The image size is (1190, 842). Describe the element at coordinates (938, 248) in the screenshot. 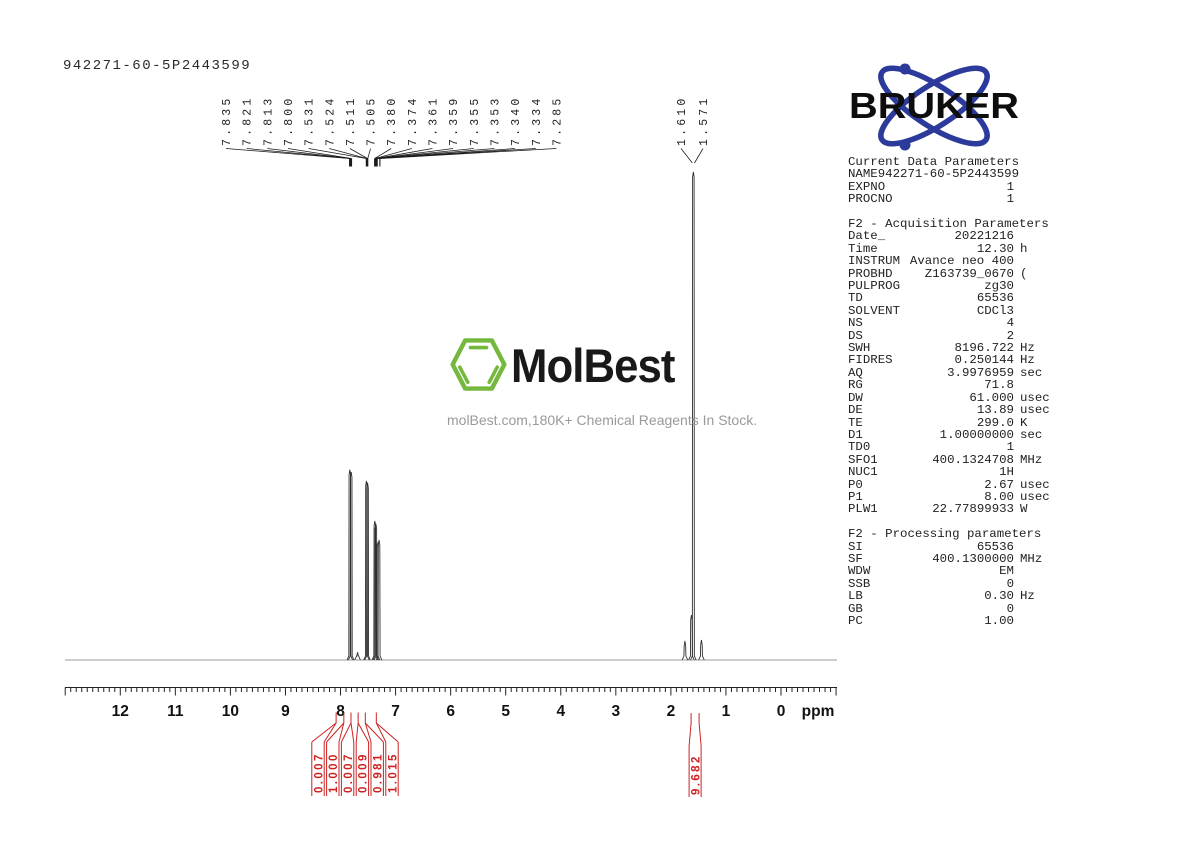

I see `param-row: Time 12.30 h` at that location.